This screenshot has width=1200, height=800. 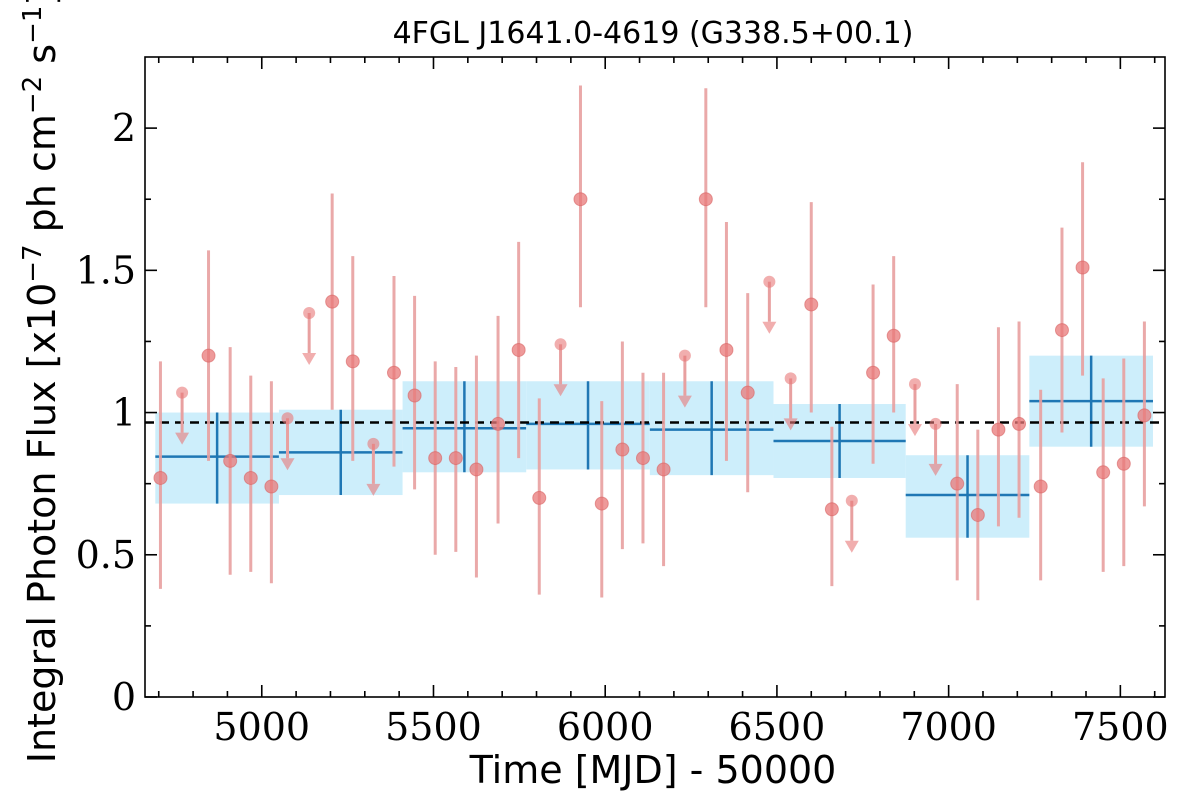 I want to click on y-label-exponent: −2, so click(x=33, y=95).